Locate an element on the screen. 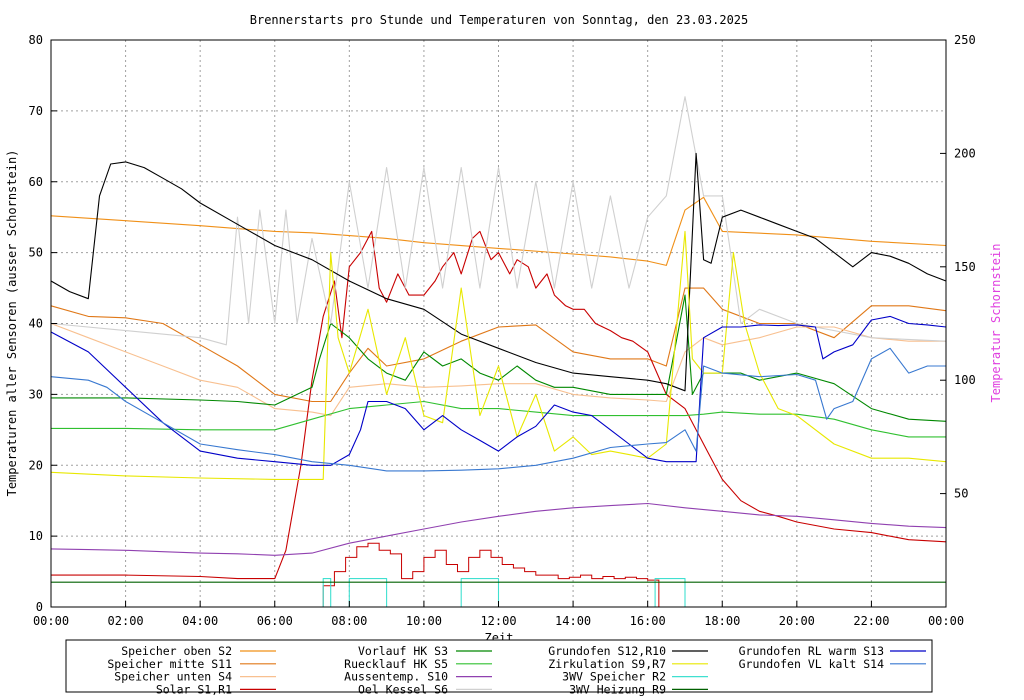 The width and height of the screenshot is (1024, 700). legend-label: Zirkulation S9,R7 is located at coordinates (607, 664).